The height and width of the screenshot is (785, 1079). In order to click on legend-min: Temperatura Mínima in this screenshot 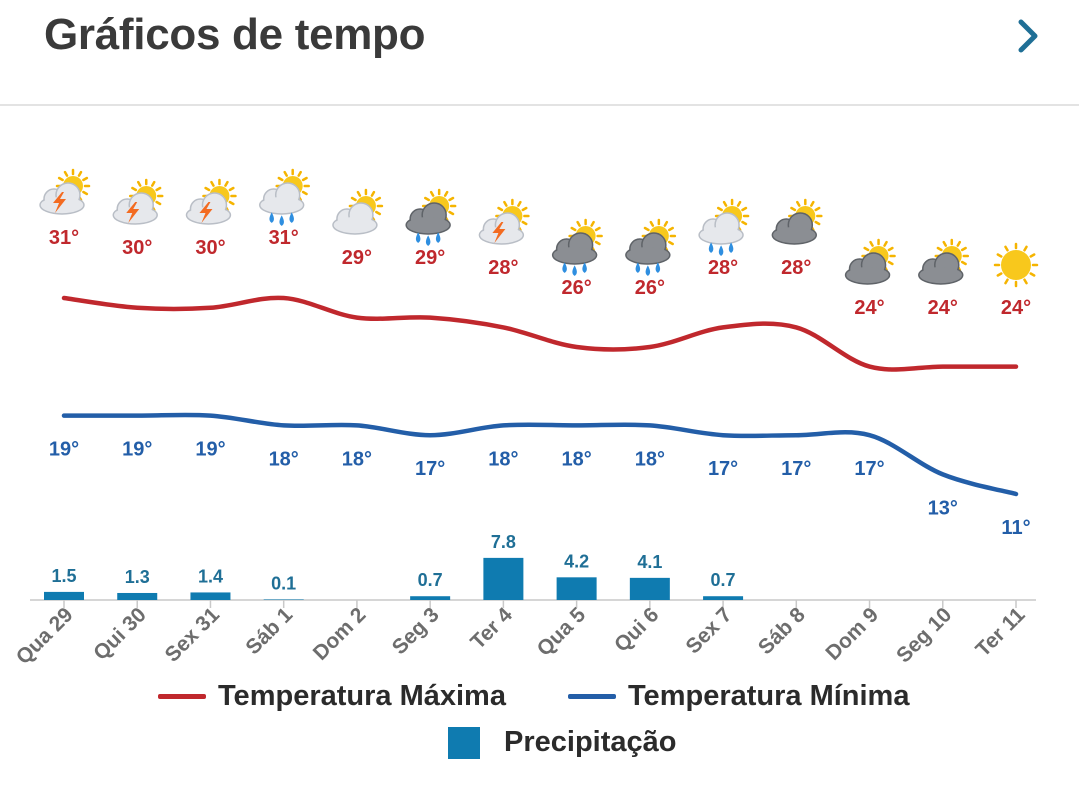, I will do `click(738, 696)`.